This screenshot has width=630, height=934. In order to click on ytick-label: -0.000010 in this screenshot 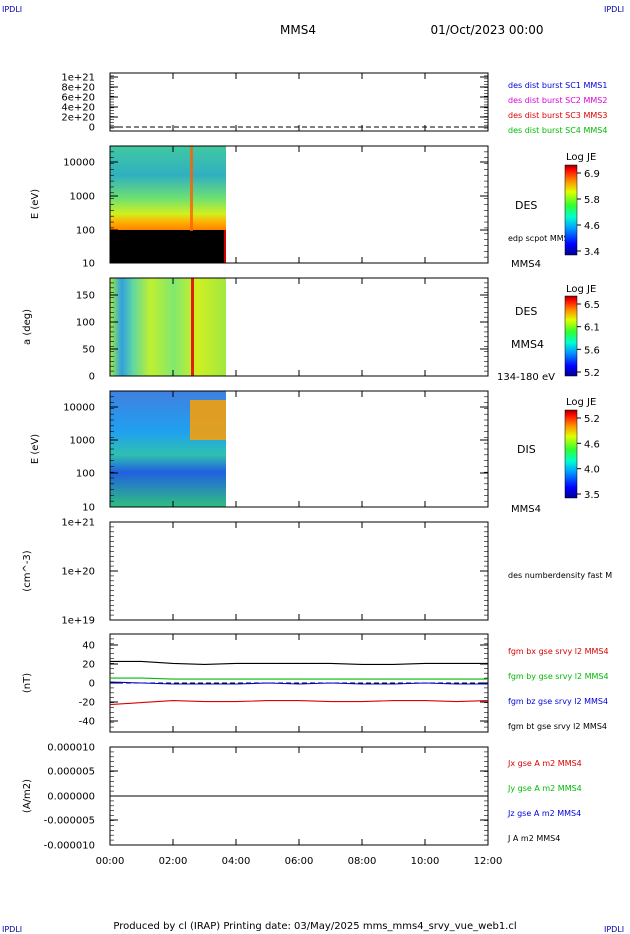, I will do `click(69, 846)`.